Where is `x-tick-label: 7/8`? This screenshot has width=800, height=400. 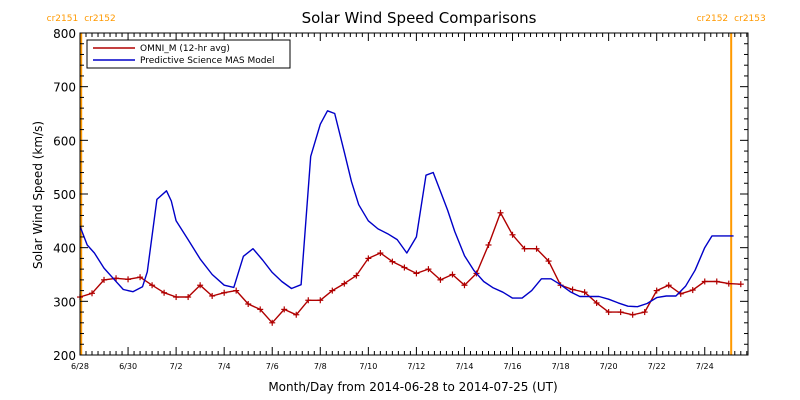 x-tick-label: 7/8 is located at coordinates (320, 366).